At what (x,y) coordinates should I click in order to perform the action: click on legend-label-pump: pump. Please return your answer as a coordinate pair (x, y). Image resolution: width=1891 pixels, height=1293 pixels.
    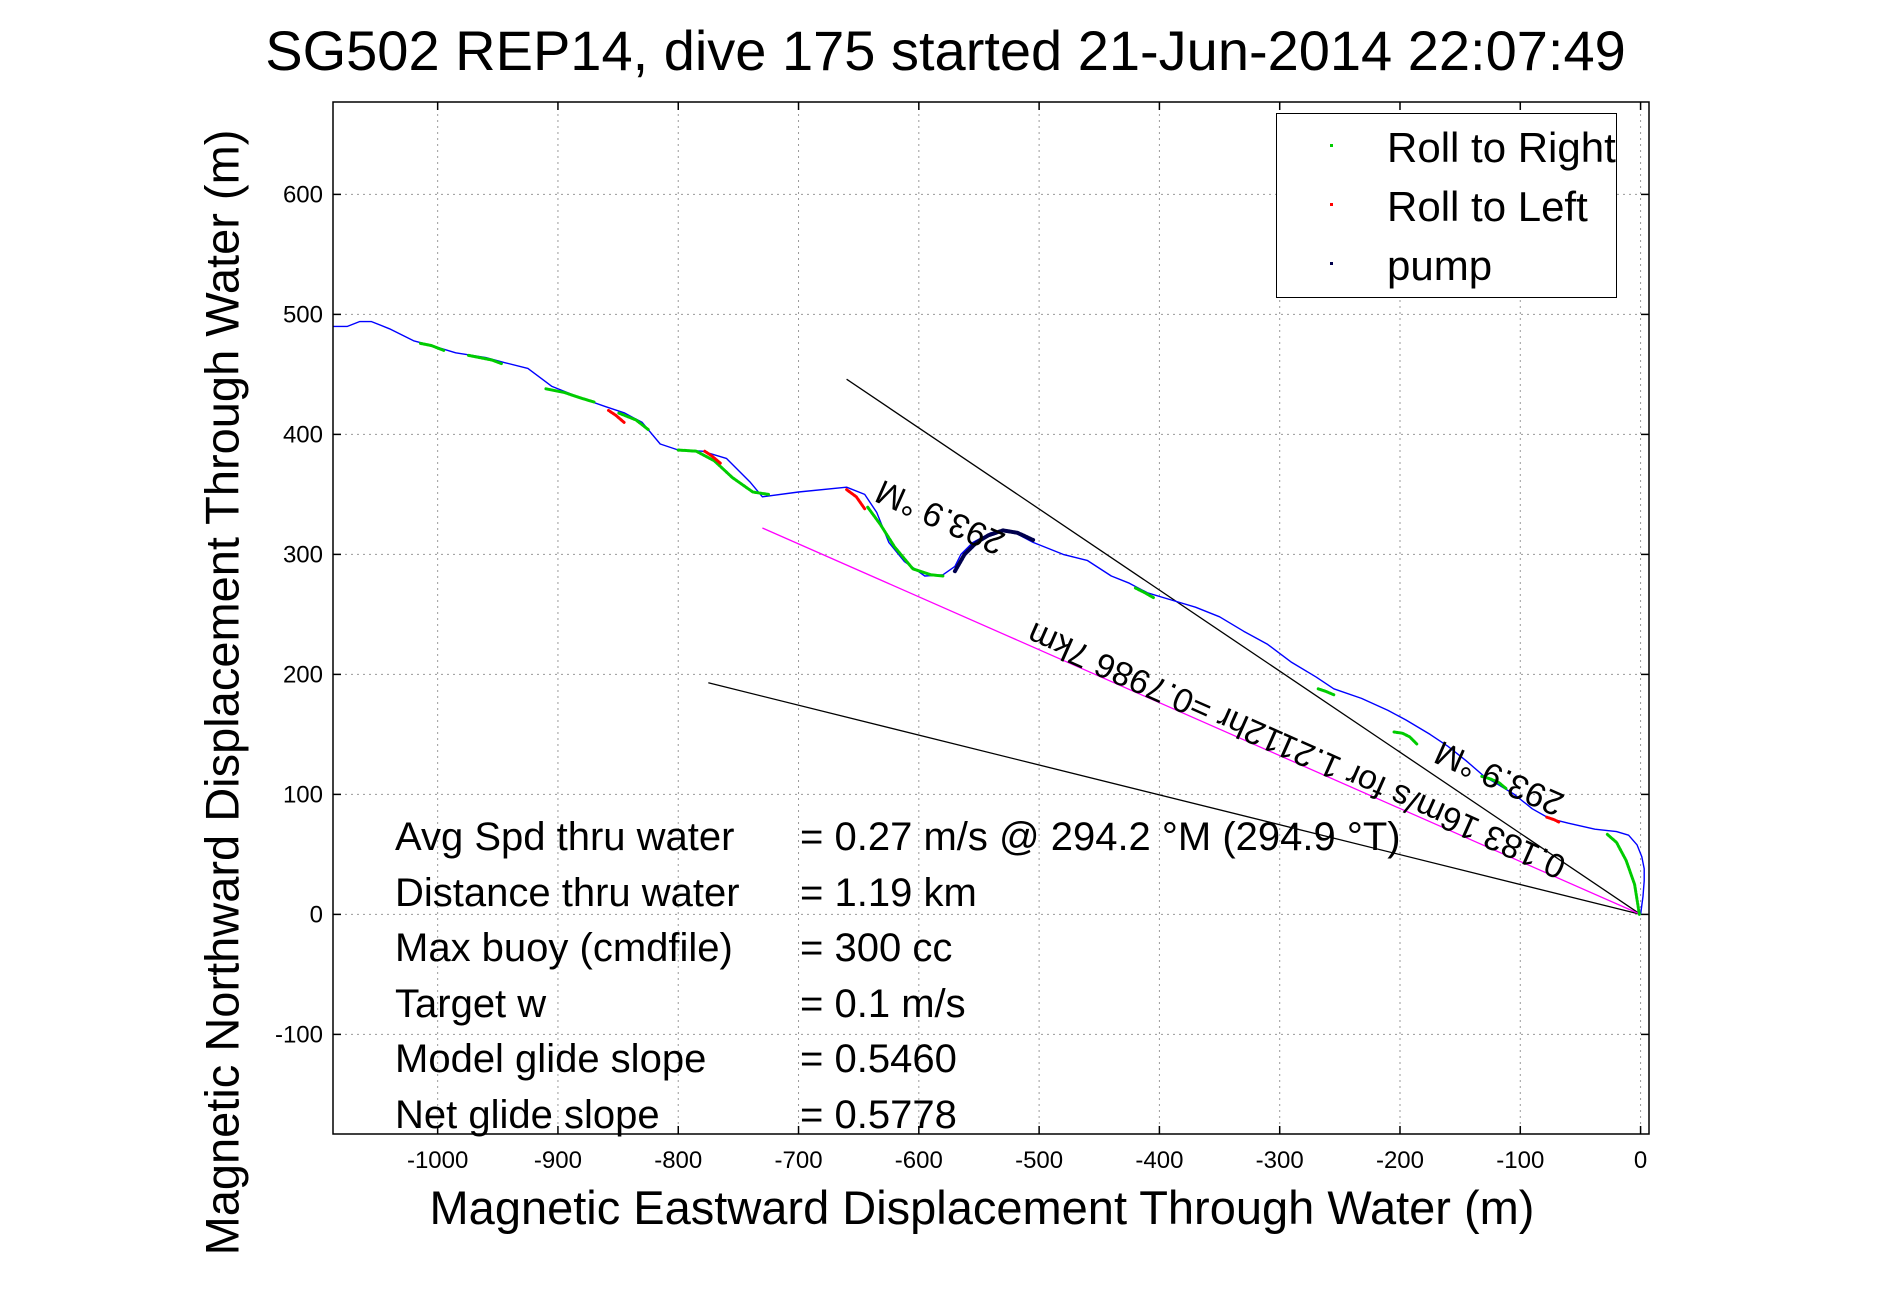
    Looking at the image, I should click on (1440, 265).